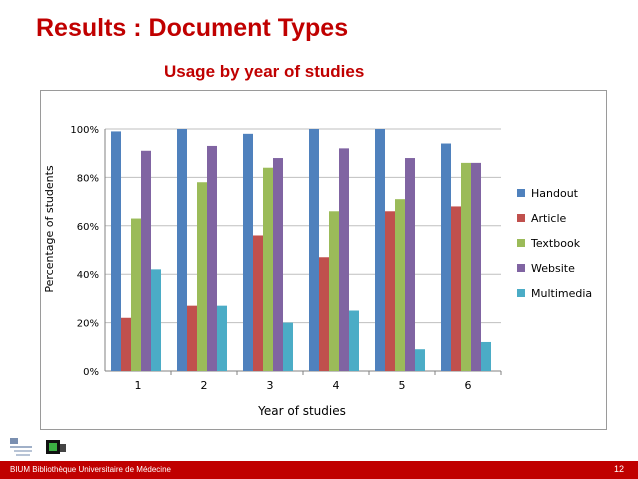 The height and width of the screenshot is (479, 638). What do you see at coordinates (49, 229) in the screenshot?
I see `y-axis-label: Percentage of students` at bounding box center [49, 229].